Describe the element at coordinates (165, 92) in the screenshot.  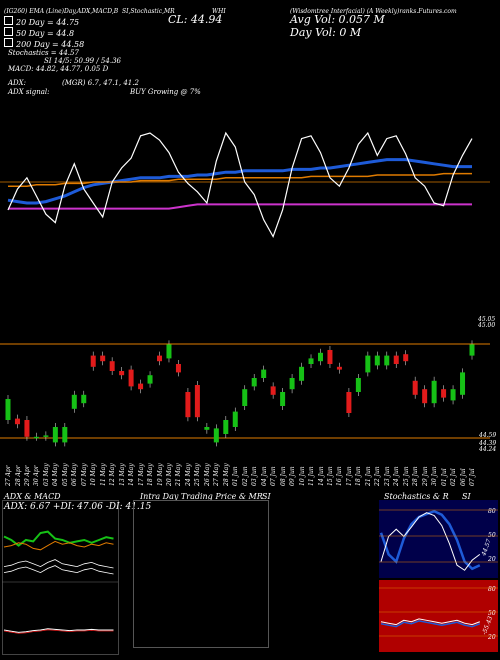
I see `buy-signal-text: BUY Growing @ 7%` at that location.